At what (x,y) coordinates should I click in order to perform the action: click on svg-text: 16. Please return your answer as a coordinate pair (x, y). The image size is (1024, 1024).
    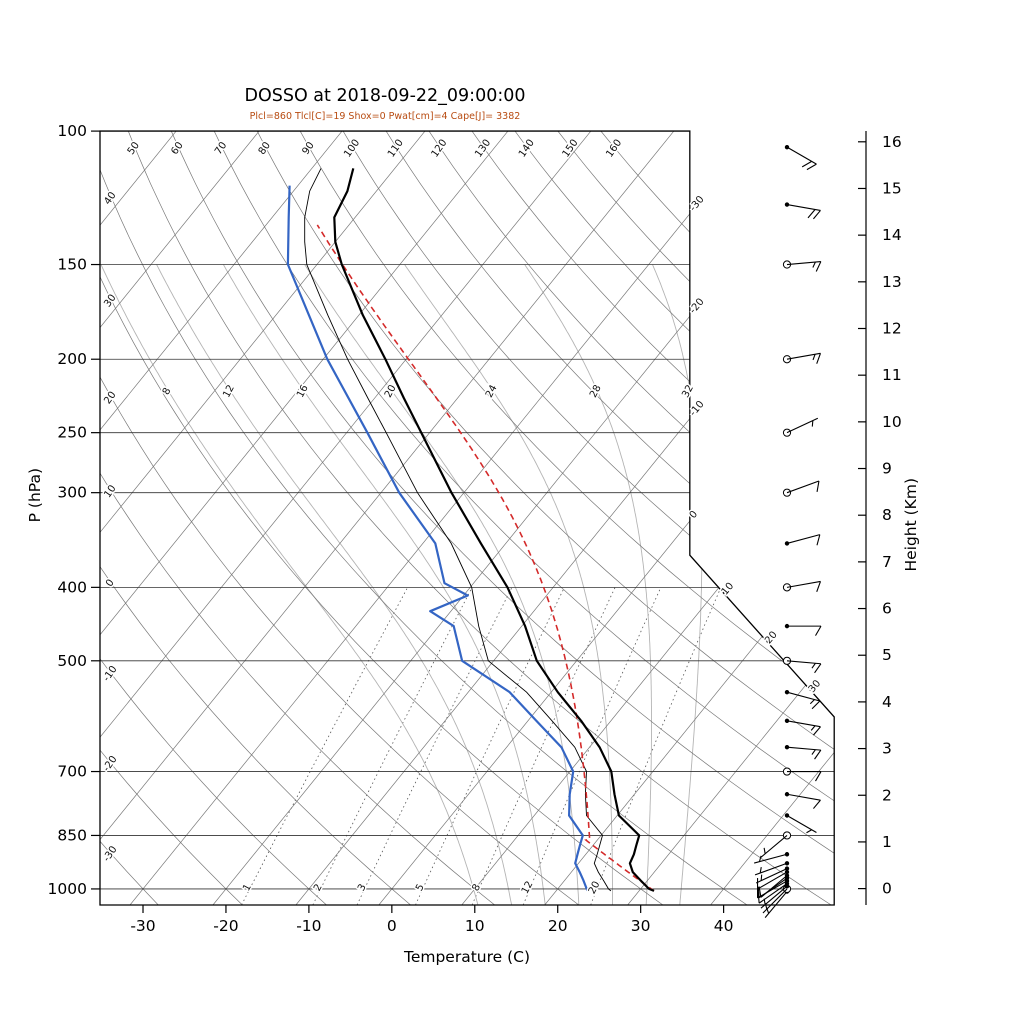
    Looking at the image, I should click on (892, 142).